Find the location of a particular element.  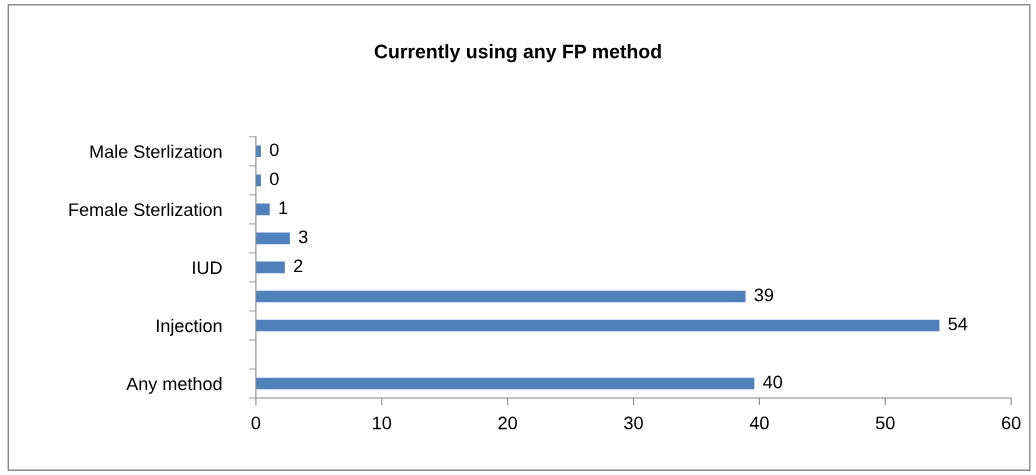

data-label: 1 is located at coordinates (283, 208).